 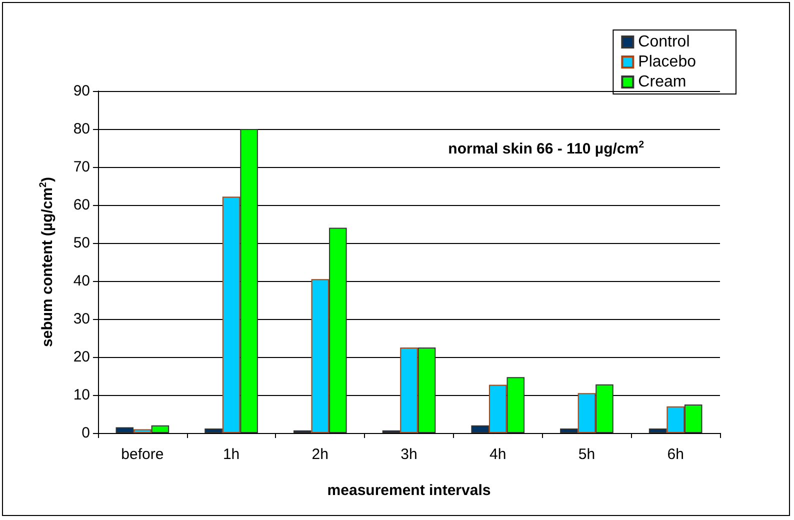 What do you see at coordinates (231, 454) in the screenshot?
I see `x-tick-label: 1h` at bounding box center [231, 454].